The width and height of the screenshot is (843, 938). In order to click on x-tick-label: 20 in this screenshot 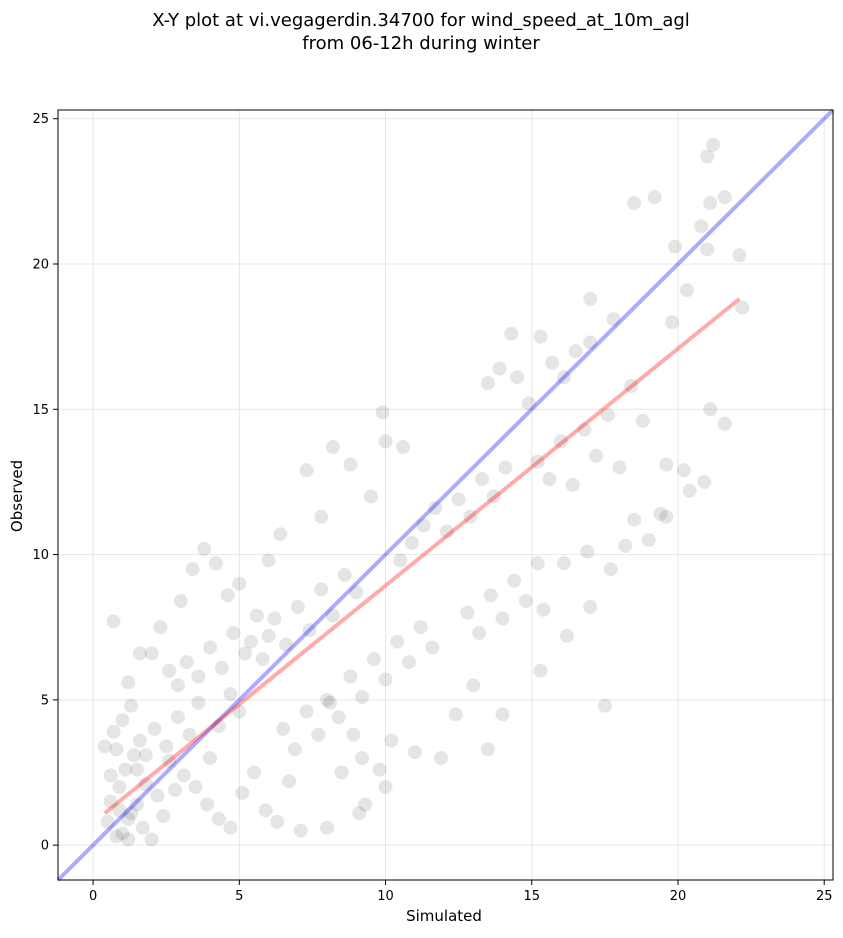, I will do `click(678, 896)`.